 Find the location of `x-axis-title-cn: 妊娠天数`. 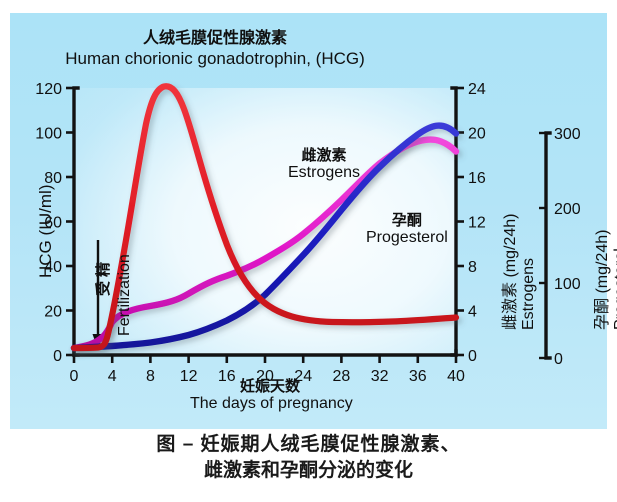

x-axis-title-cn: 妊娠天数 is located at coordinates (269, 386).